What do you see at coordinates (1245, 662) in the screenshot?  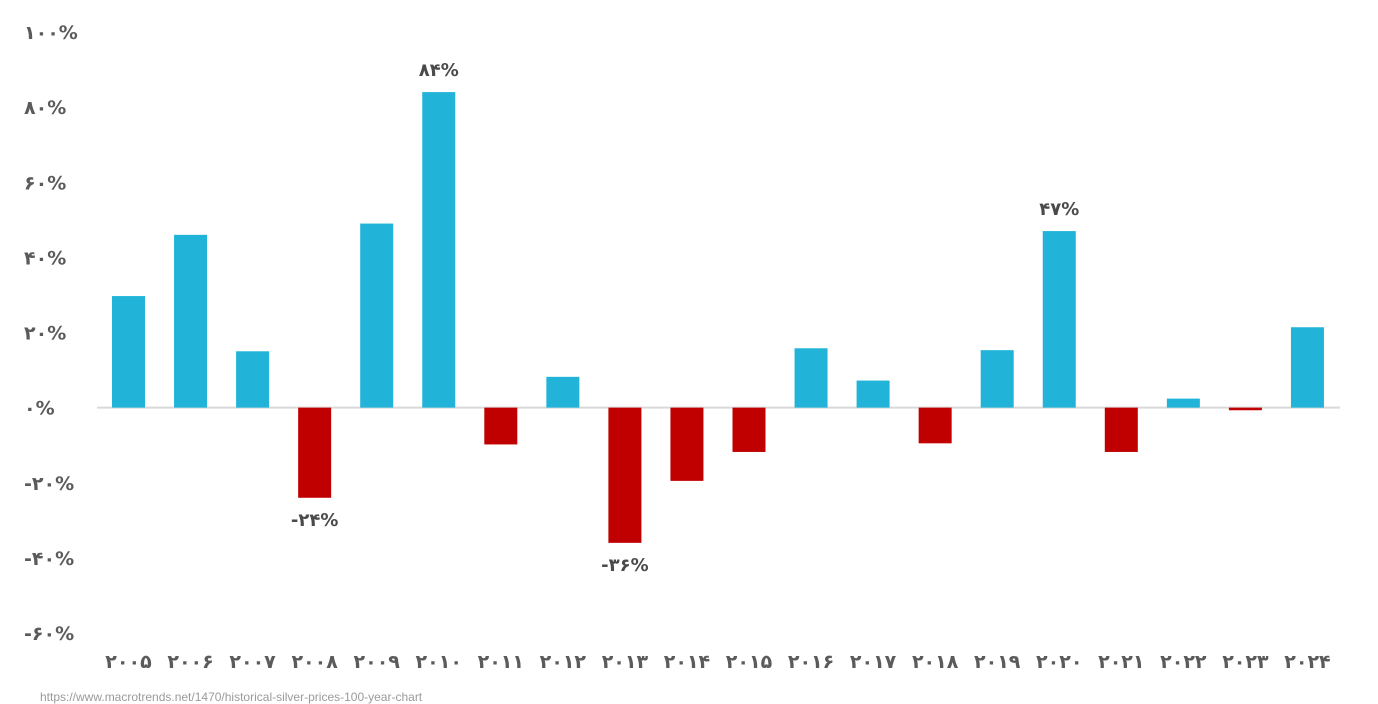 I see `x-tick-label: ۲۰۲۳` at bounding box center [1245, 662].